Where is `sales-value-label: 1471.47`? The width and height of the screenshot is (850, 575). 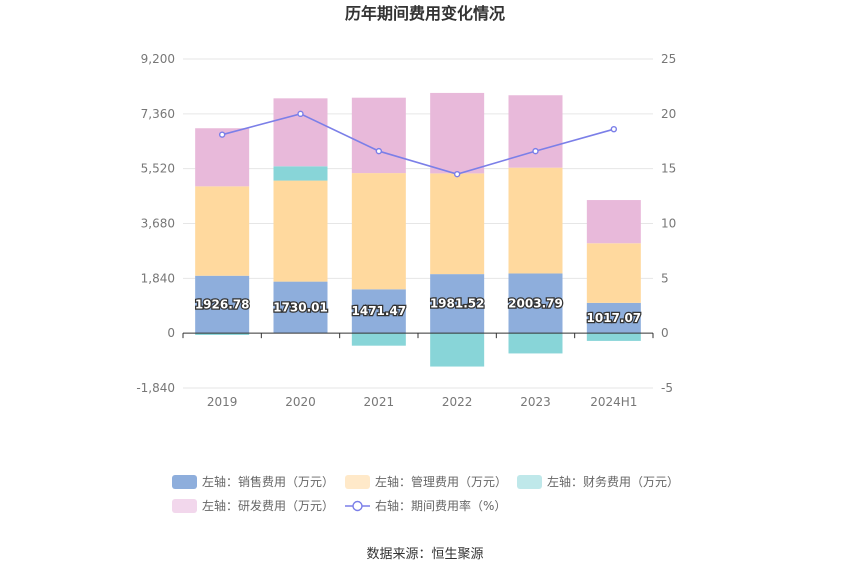
sales-value-label: 1471.47 is located at coordinates (379, 311).